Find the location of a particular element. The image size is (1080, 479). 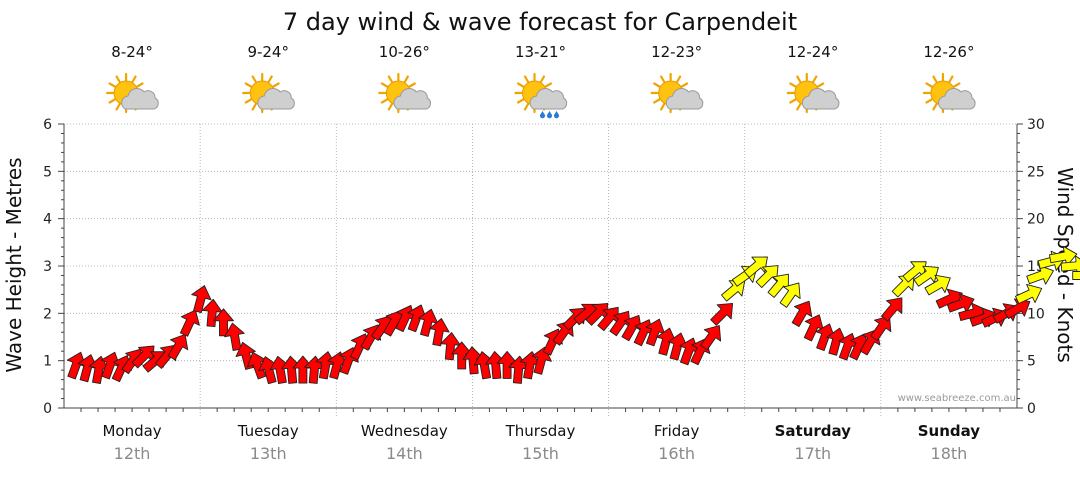

showers-icon is located at coordinates (541, 95).